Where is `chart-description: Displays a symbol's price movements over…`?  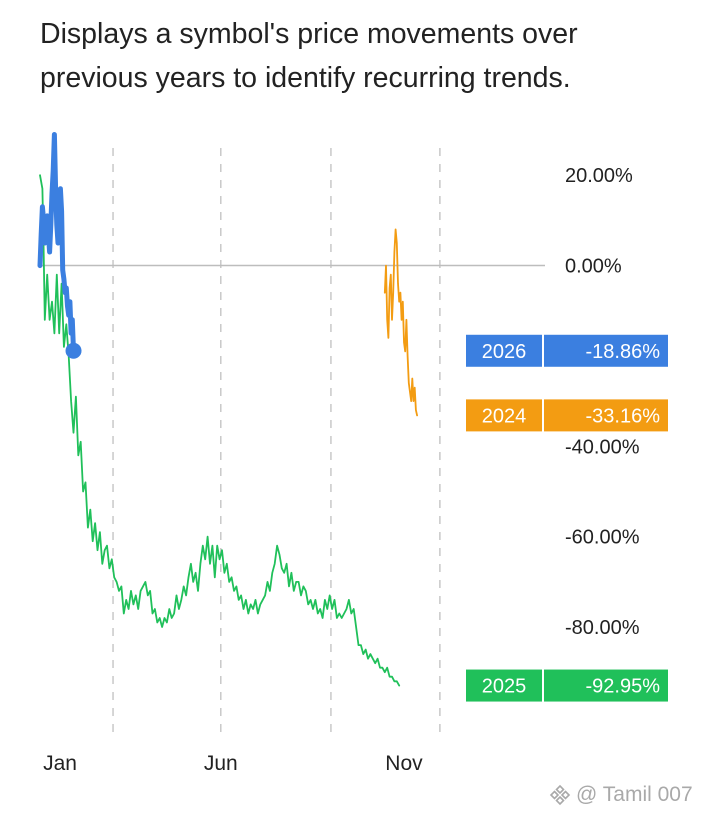 chart-description: Displays a symbol's price movements over… is located at coordinates (309, 56).